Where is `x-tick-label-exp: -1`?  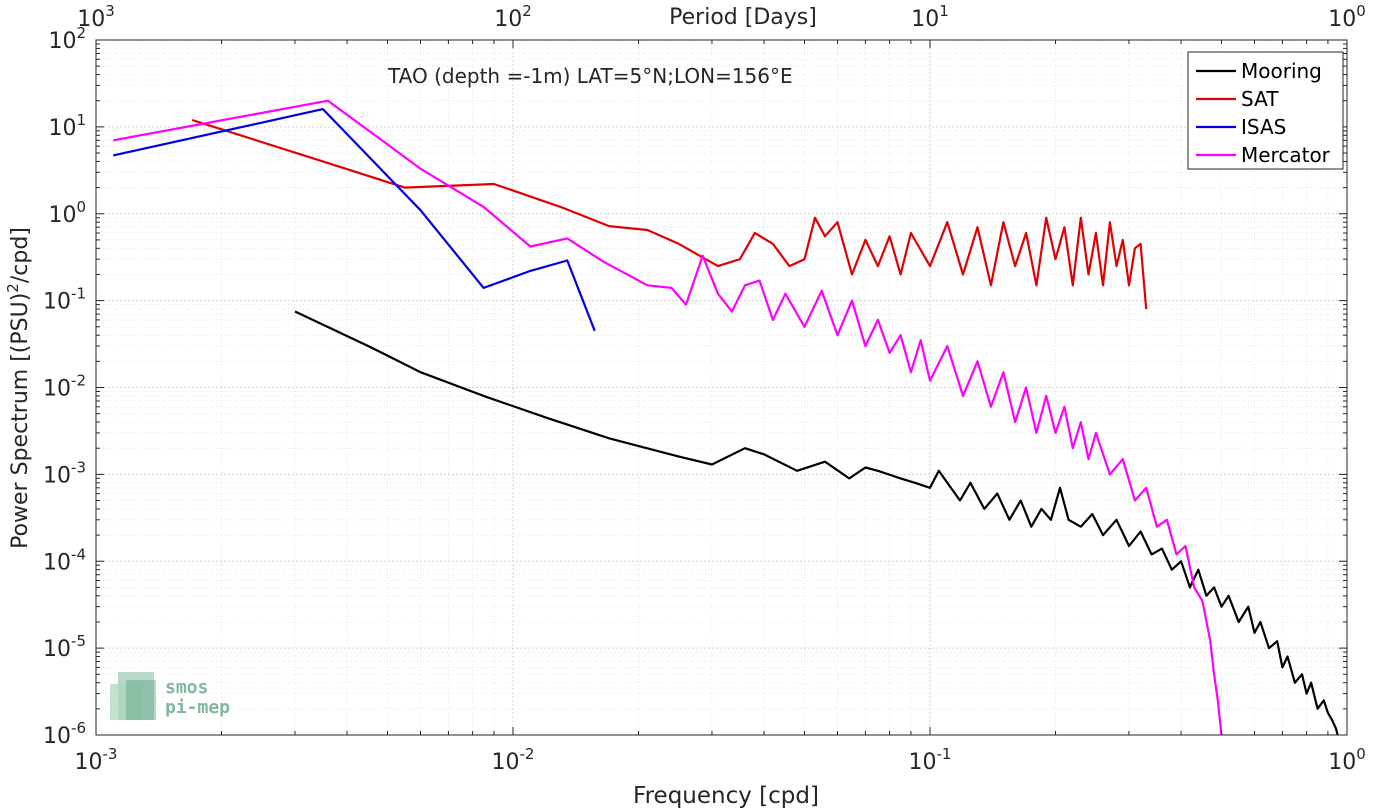 x-tick-label-exp: -1 is located at coordinates (944, 754).